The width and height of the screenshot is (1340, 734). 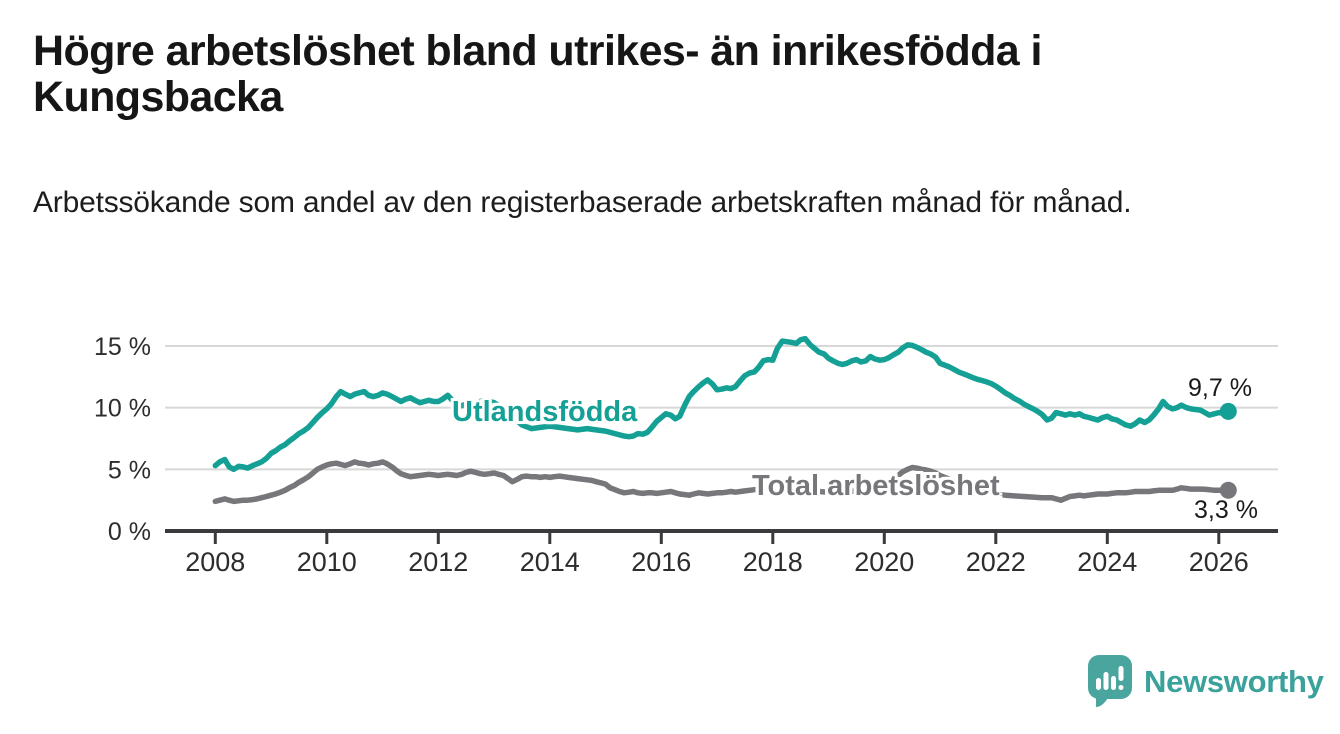 I want to click on end-value-label-total: 3,3 %, so click(x=1226, y=510).